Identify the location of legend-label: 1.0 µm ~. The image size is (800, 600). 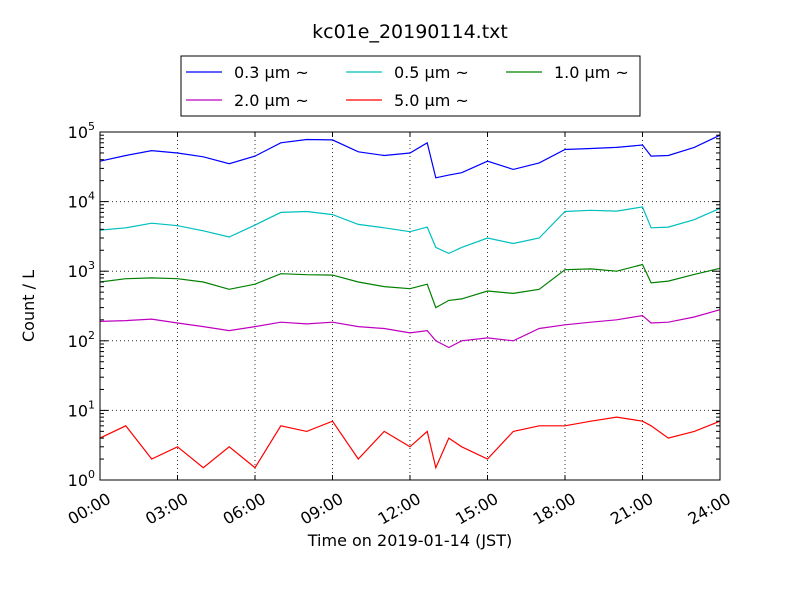
(591, 72).